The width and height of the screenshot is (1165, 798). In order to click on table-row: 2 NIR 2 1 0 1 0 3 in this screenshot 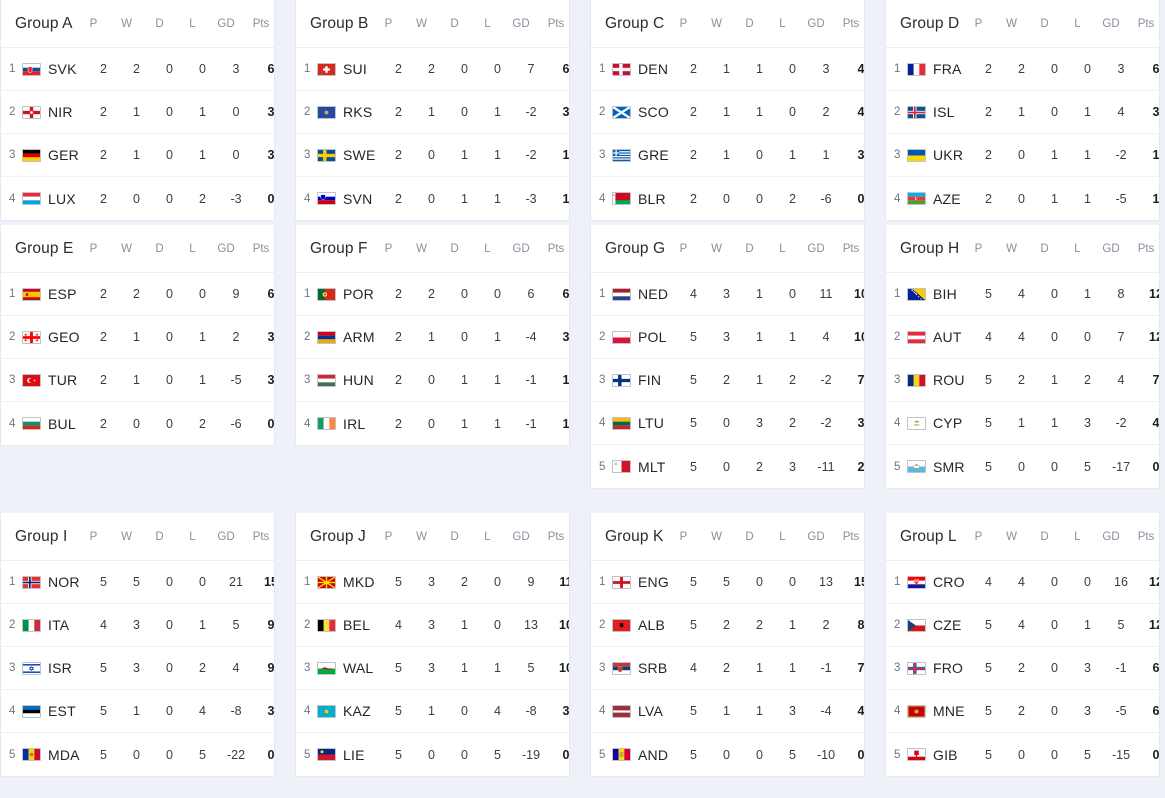, I will do `click(137, 112)`.